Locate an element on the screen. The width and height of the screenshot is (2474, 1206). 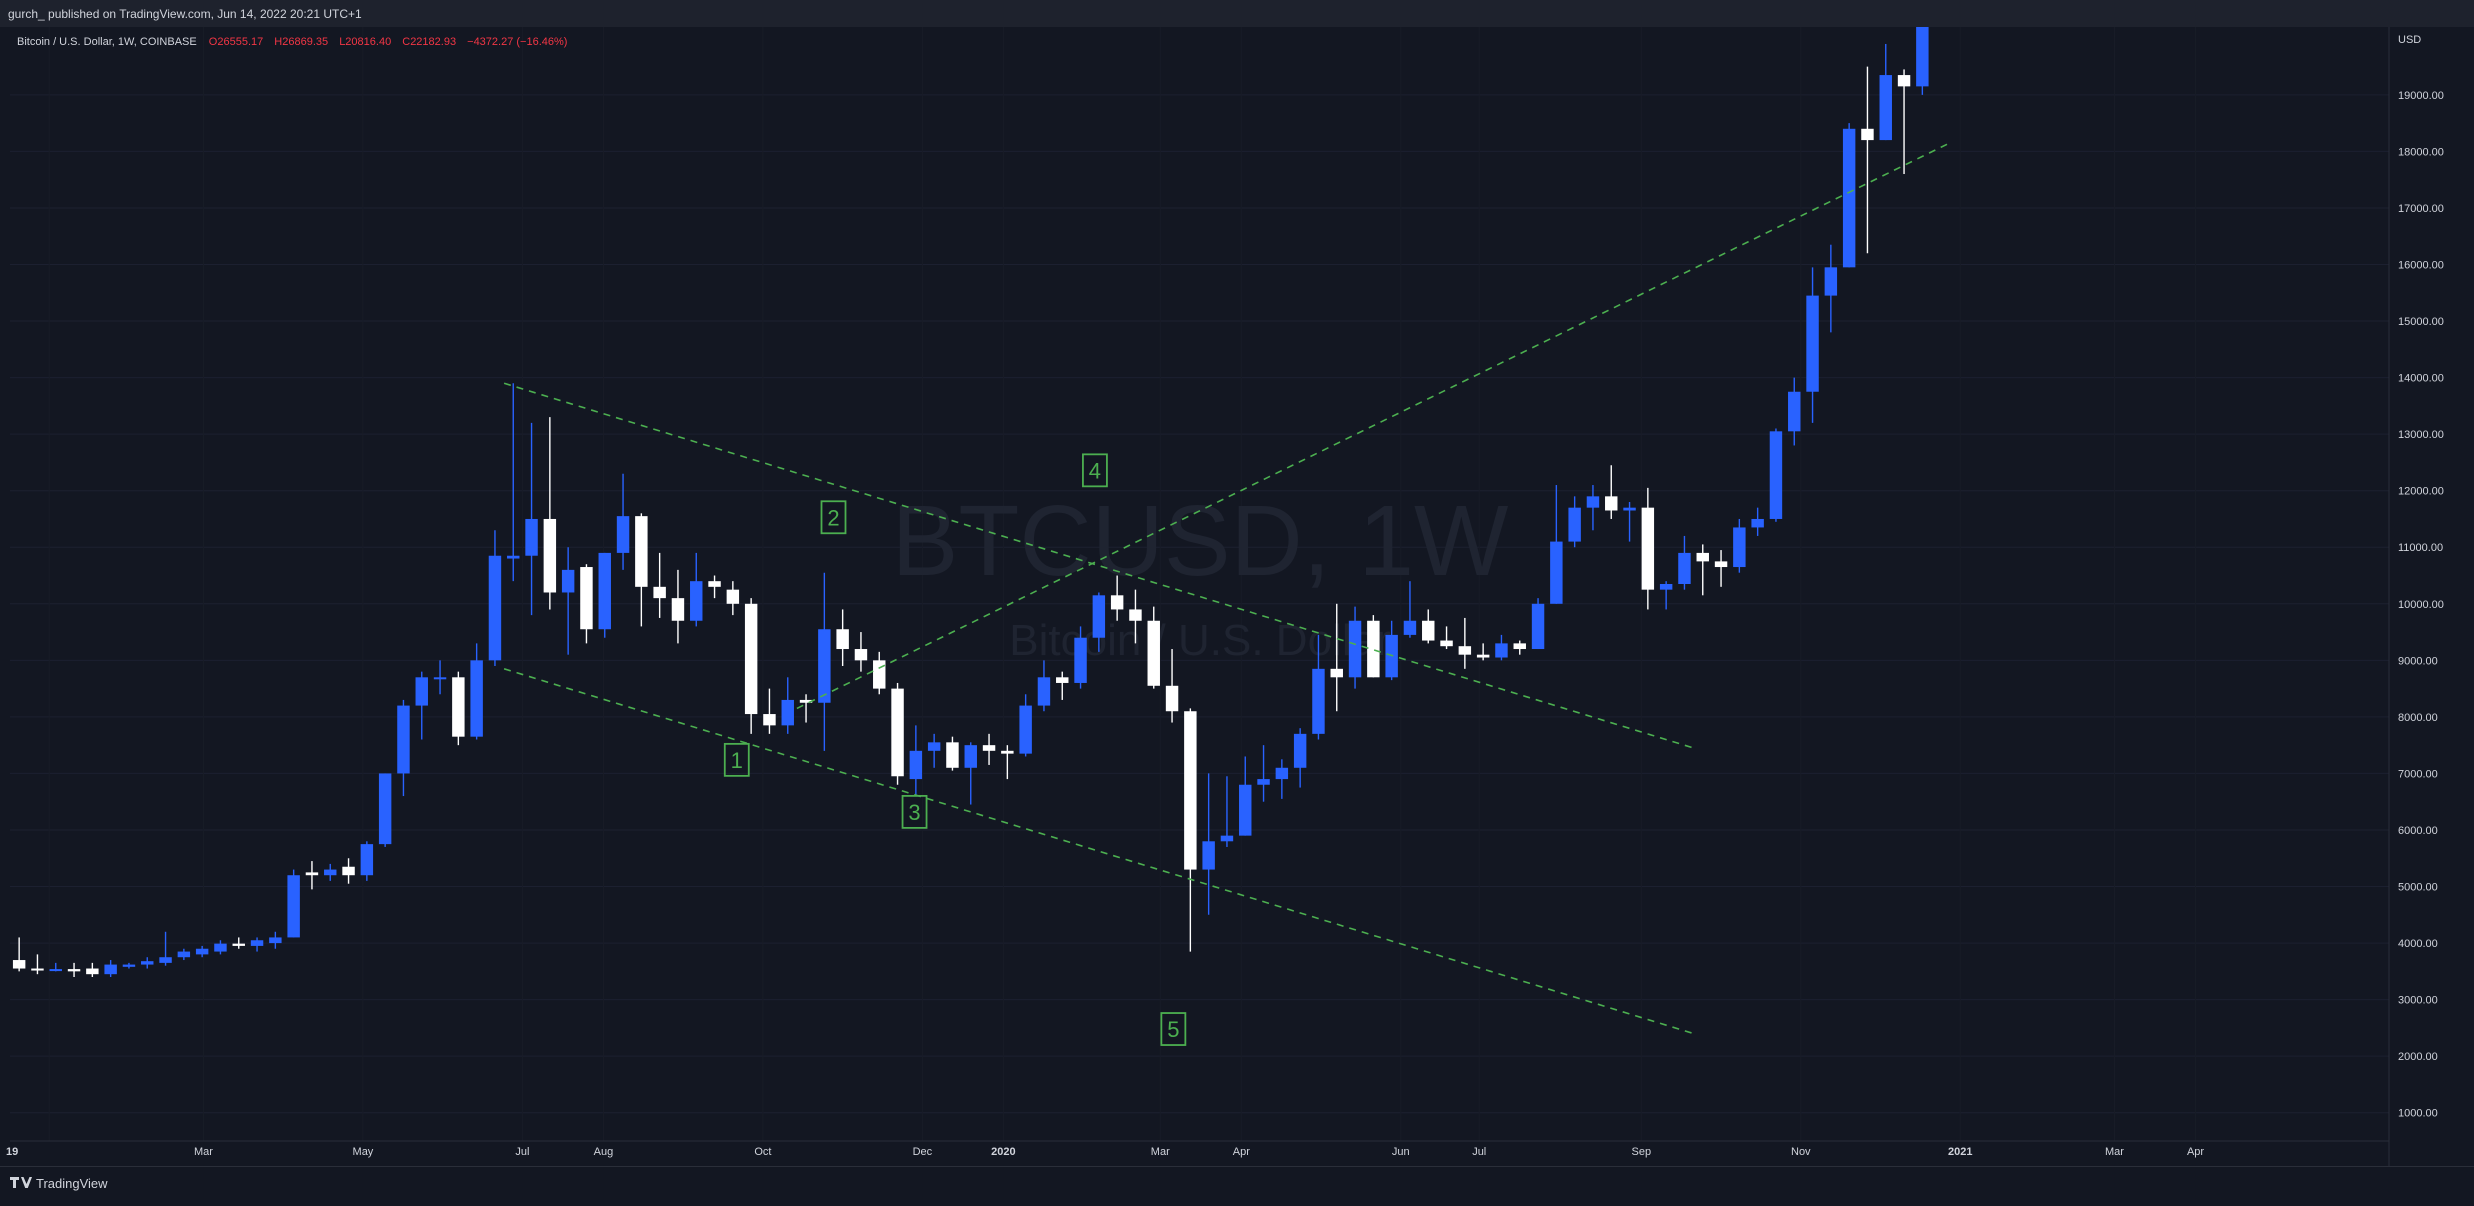
price-tick-label: 2000.00 is located at coordinates (2418, 1057).